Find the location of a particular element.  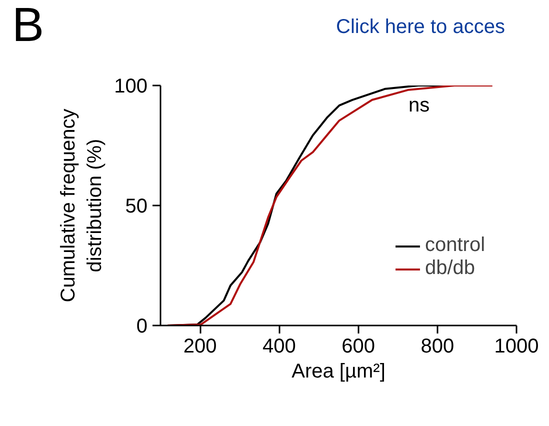

y-tick-label: 50 is located at coordinates (136, 207).